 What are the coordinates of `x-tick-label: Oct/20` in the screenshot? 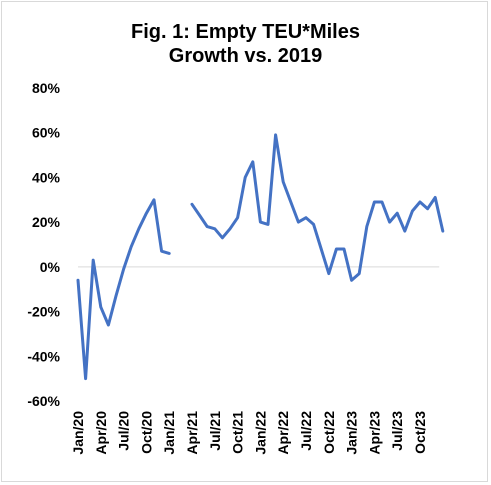 It's located at (146, 432).